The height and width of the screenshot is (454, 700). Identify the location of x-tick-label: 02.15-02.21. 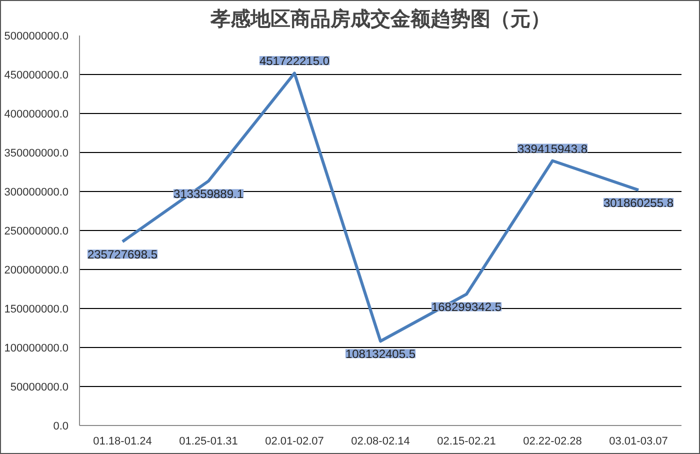
(466, 442).